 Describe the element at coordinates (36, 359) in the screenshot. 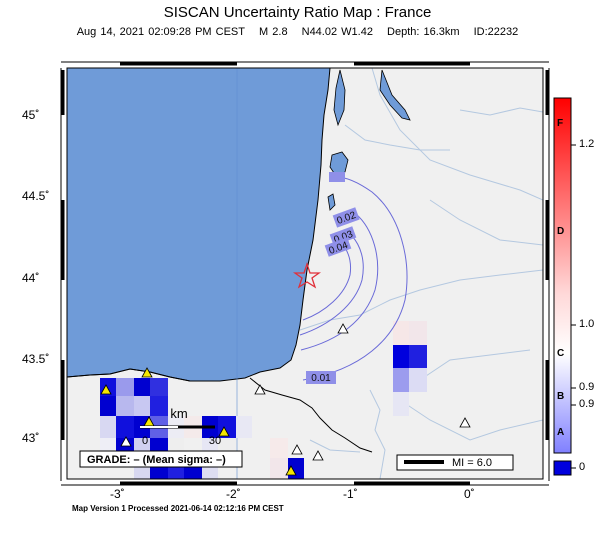

I see `lat-label: 43.5˚` at that location.